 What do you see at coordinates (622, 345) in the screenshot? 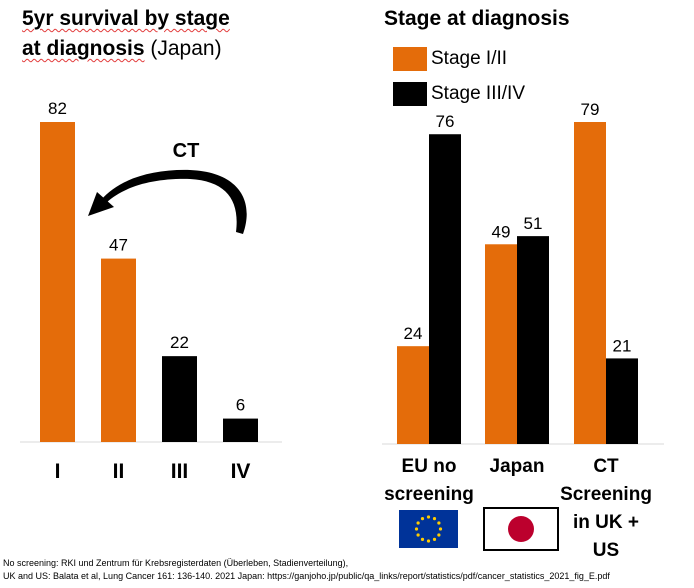
I see `data-label-group-2-series-1: 21` at bounding box center [622, 345].